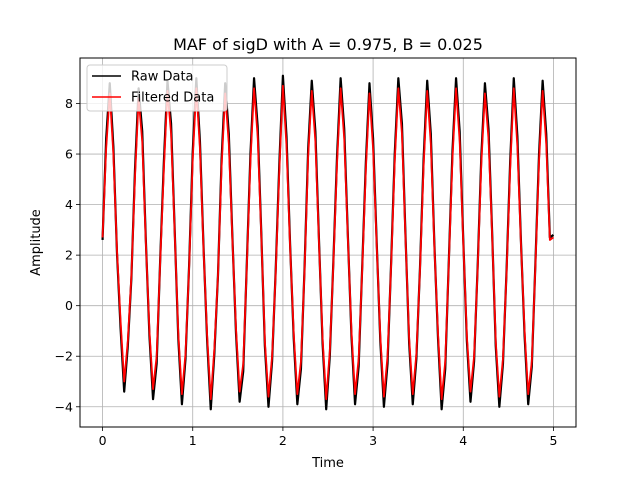 This screenshot has height=485, width=640. Describe the element at coordinates (283, 440) in the screenshot. I see `x-tick-label-2: 2` at that location.